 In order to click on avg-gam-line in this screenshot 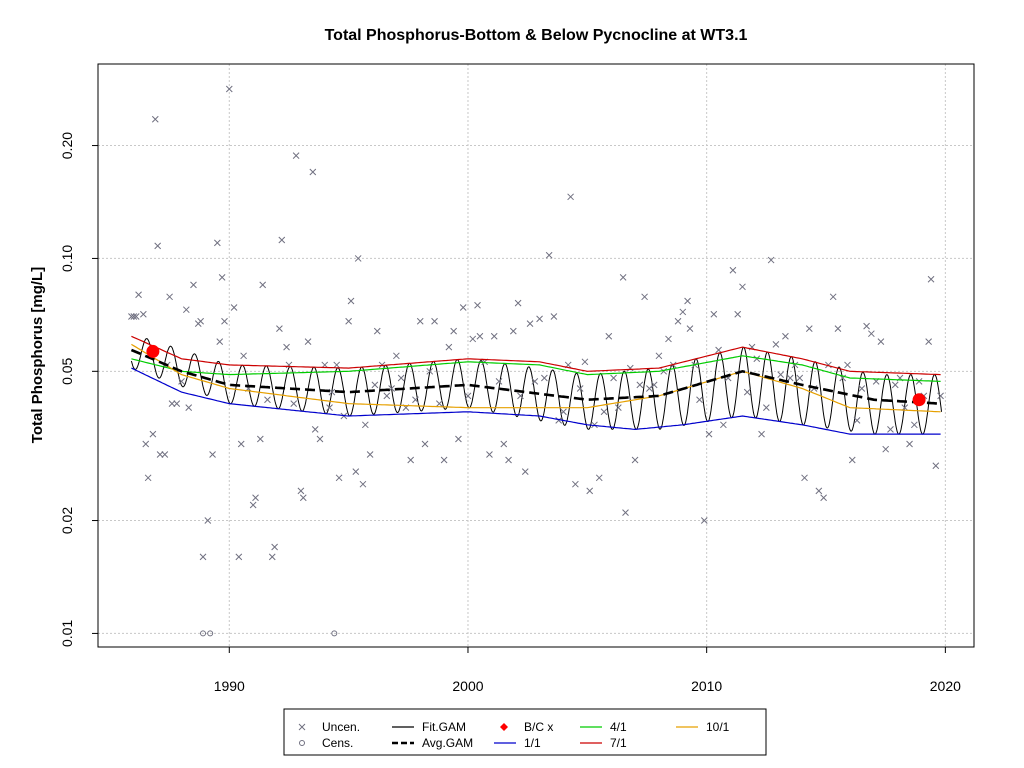, I will do `click(535, 376)`.